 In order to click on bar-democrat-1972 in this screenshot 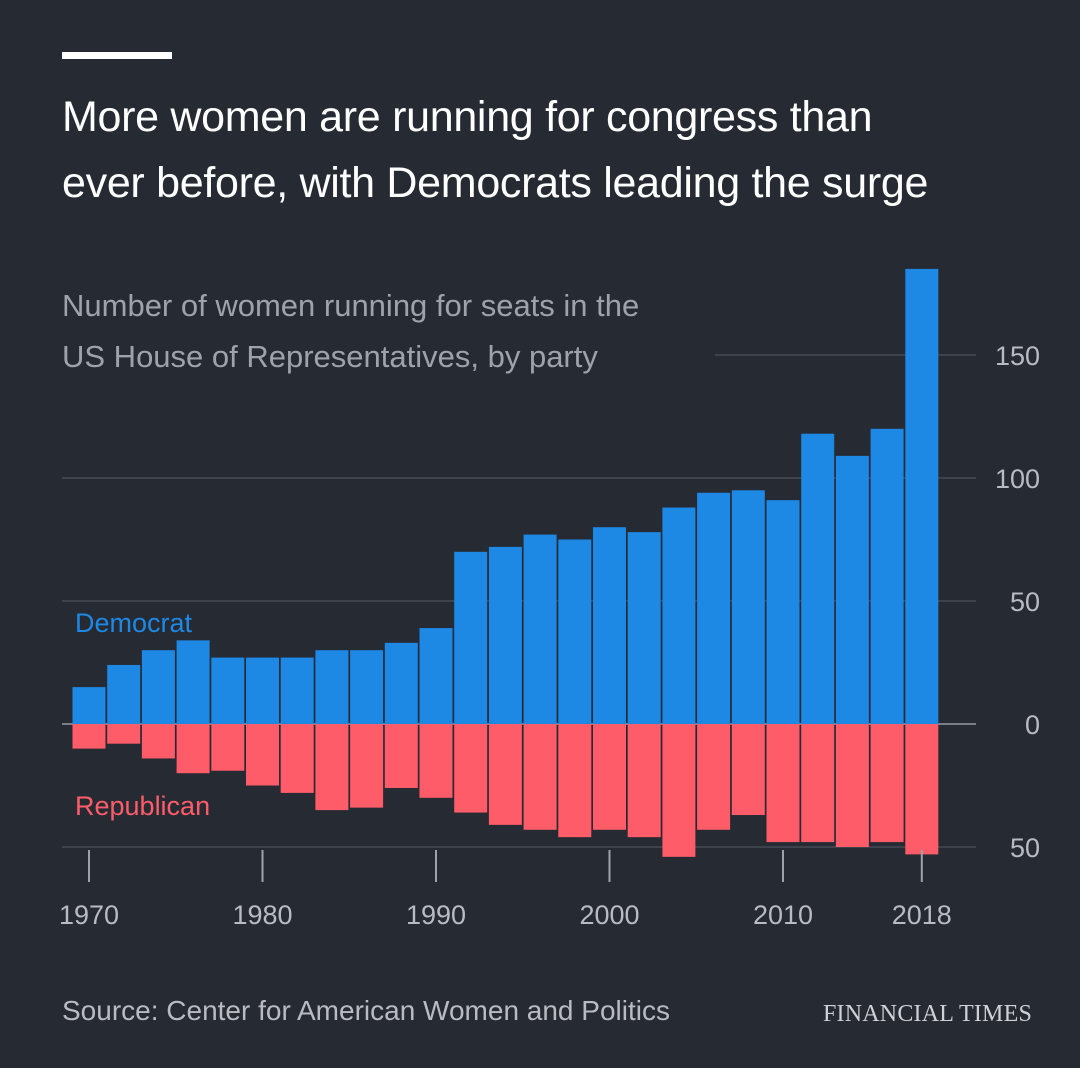, I will do `click(124, 694)`.